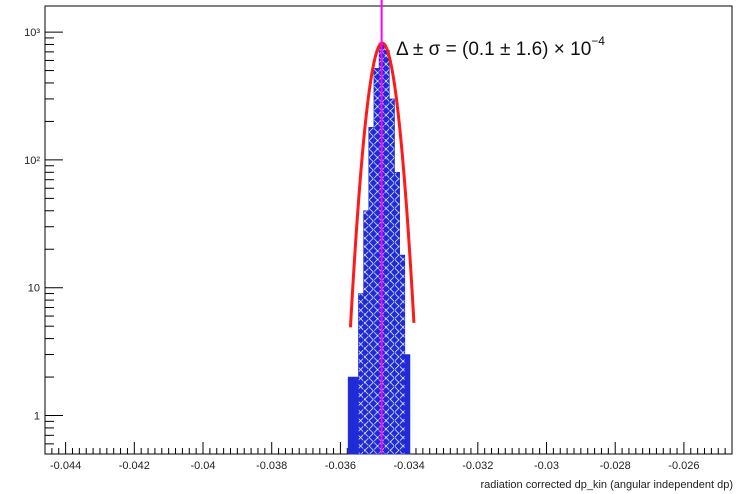 This screenshot has height=494, width=736. Describe the element at coordinates (477, 466) in the screenshot. I see `x-tick-label: -0.032` at that location.